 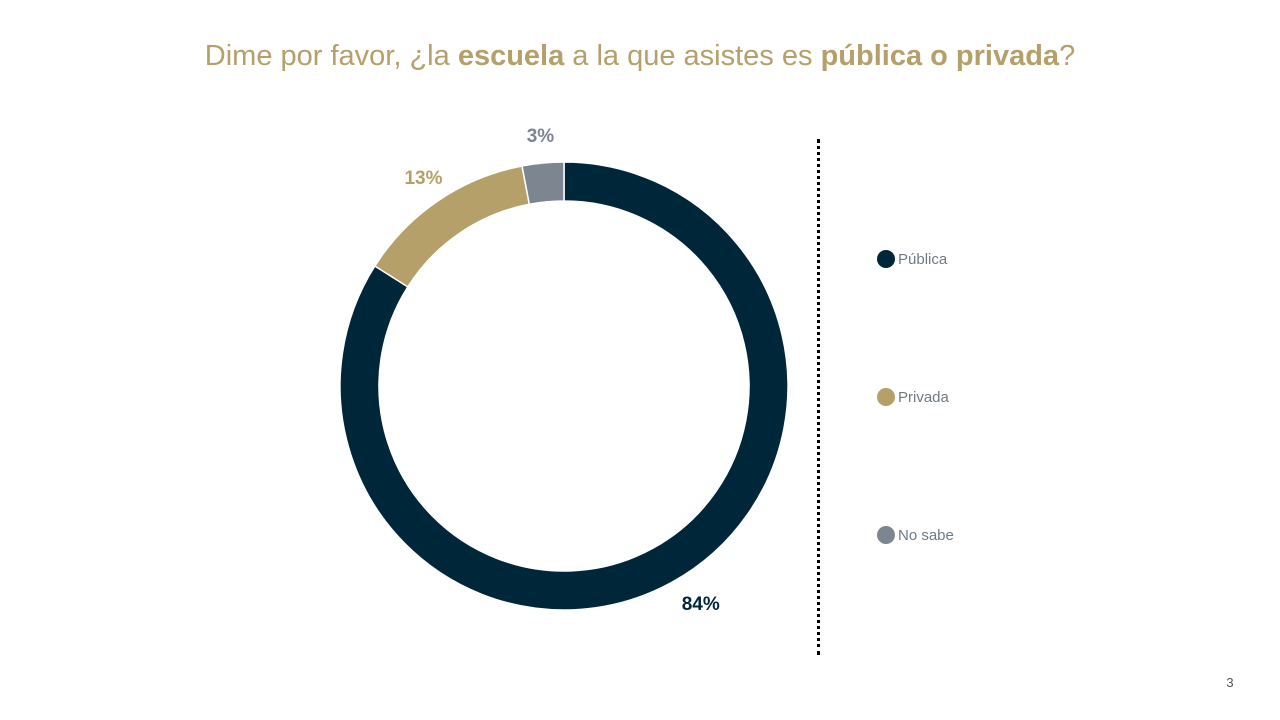 What do you see at coordinates (1067, 56) in the screenshot?
I see `title-part-3: ?` at bounding box center [1067, 56].